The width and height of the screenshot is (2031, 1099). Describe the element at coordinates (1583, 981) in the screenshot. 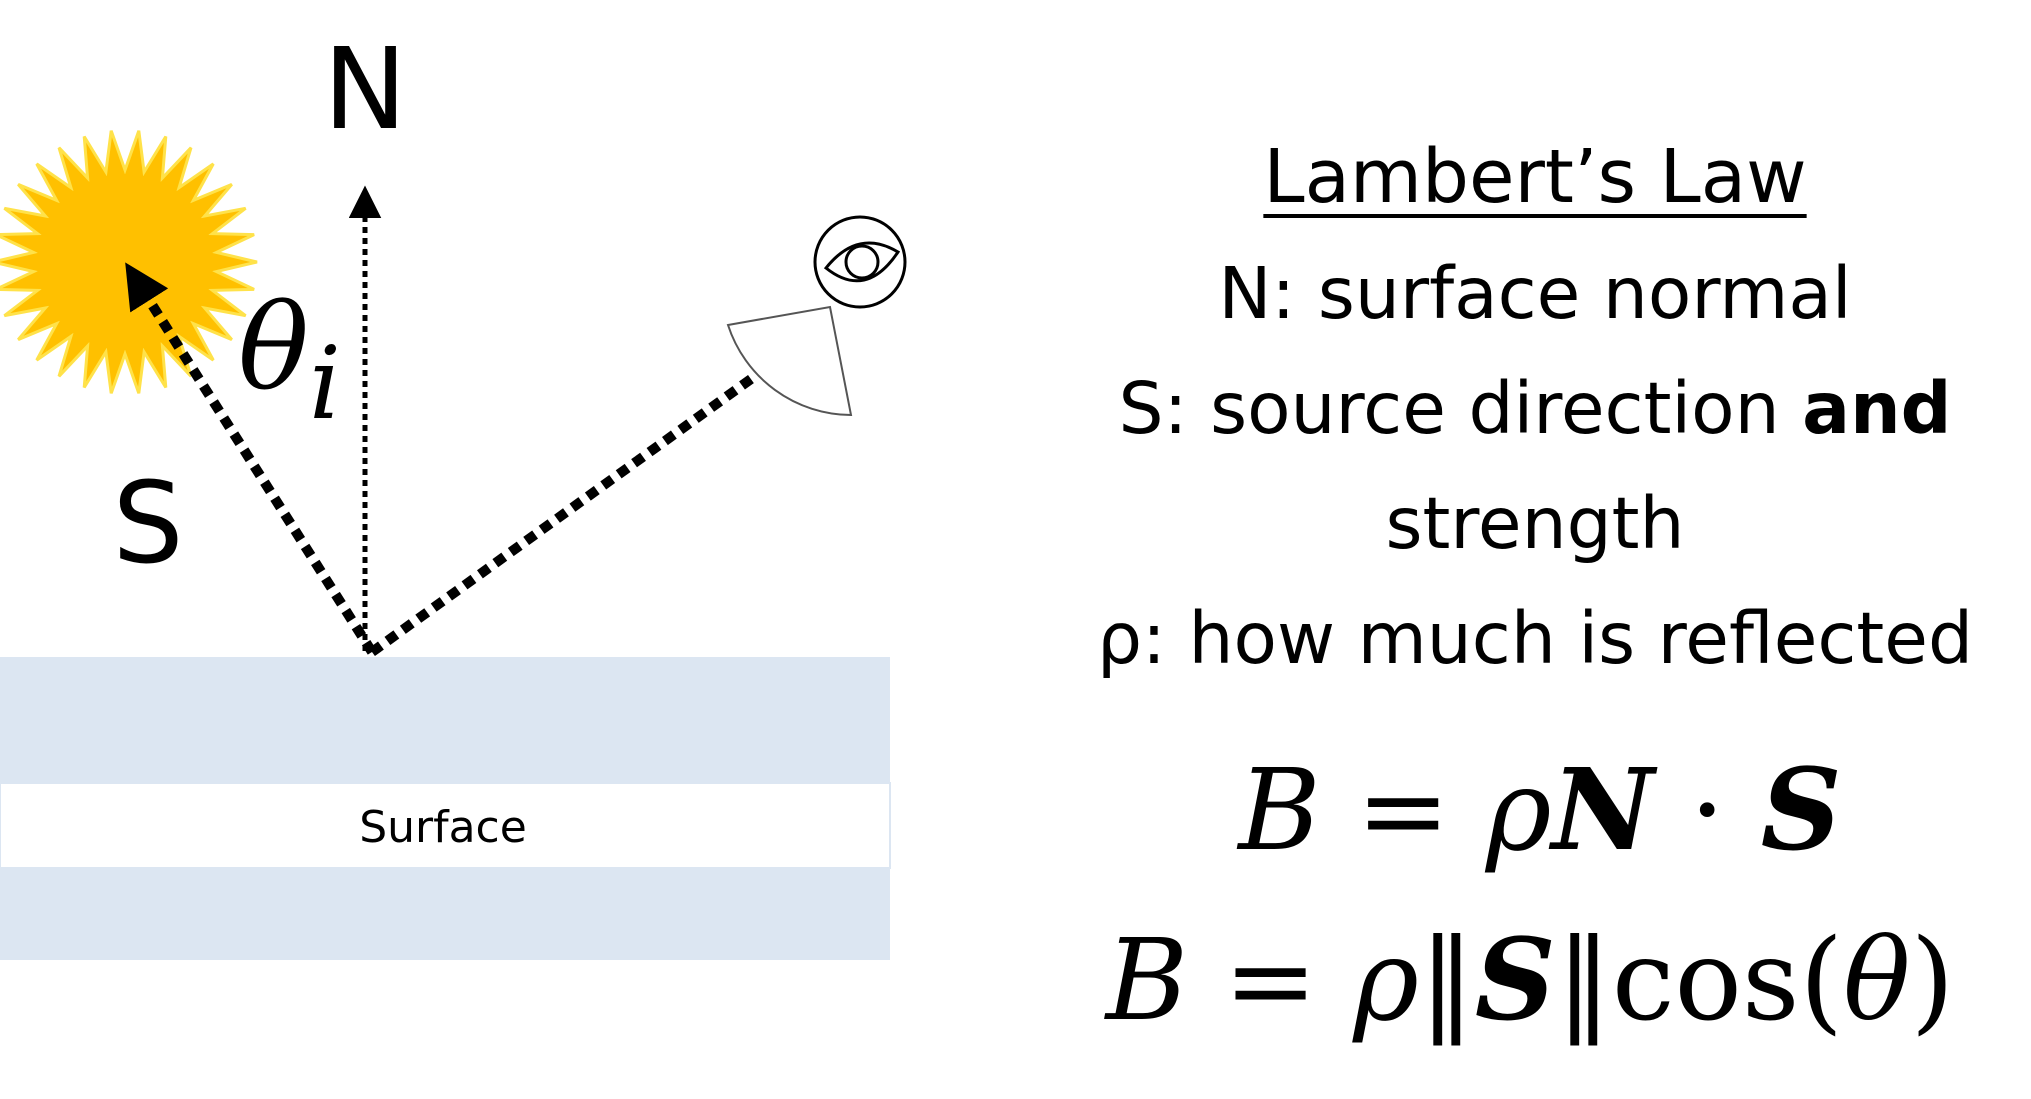

I see `eq2-norm-close: ‖` at that location.